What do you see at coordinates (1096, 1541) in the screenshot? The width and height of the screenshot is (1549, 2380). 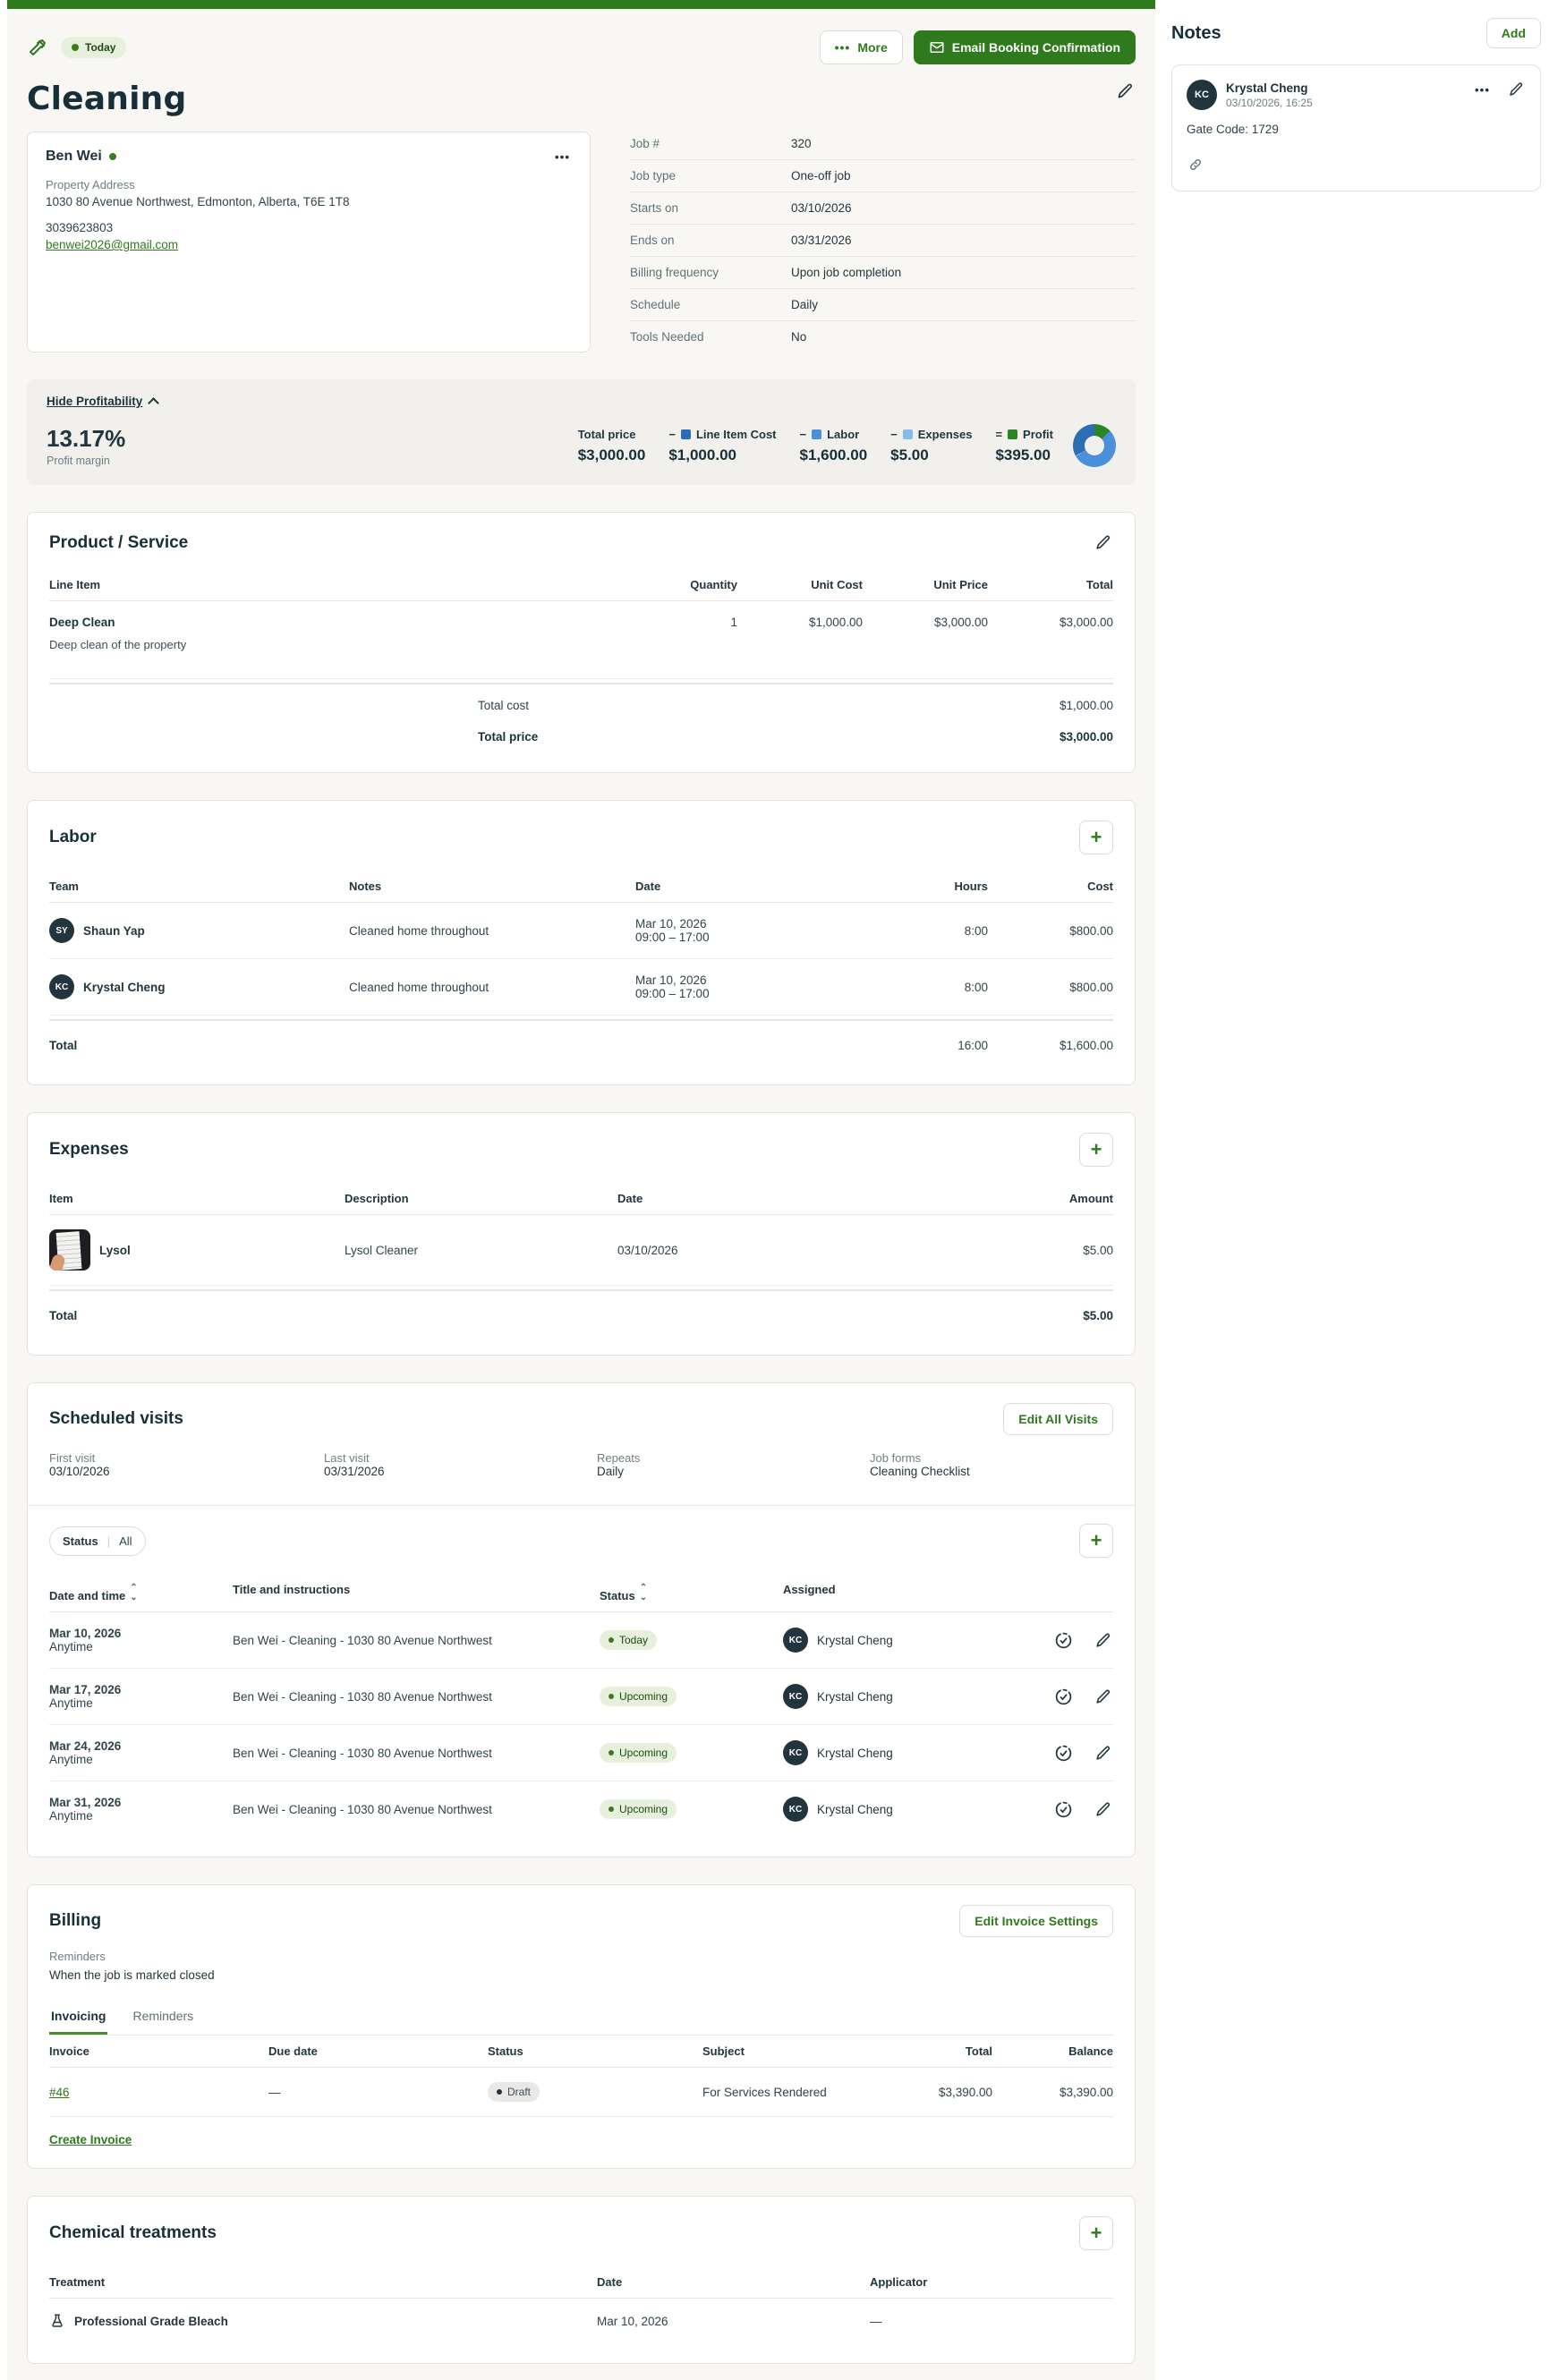 I see `add-visit-button: +` at bounding box center [1096, 1541].